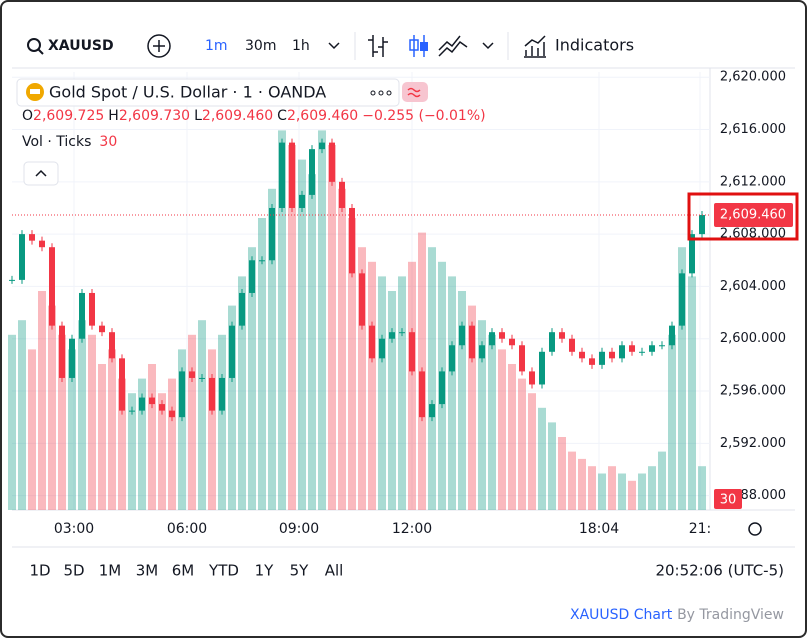  What do you see at coordinates (301, 46) in the screenshot?
I see `interval: 1h` at bounding box center [301, 46].